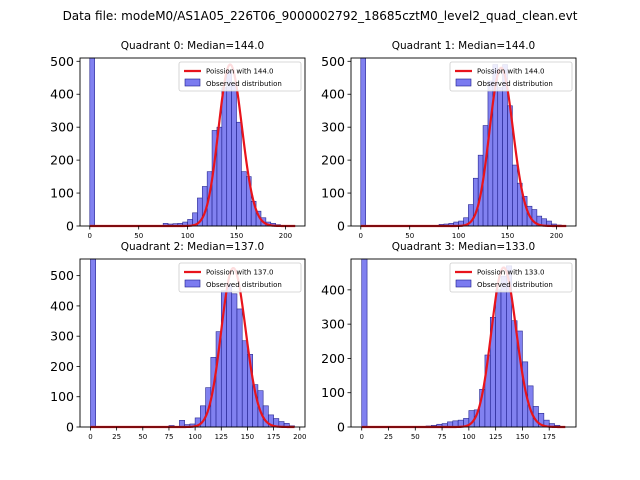  Describe the element at coordinates (463, 247) in the screenshot. I see `quadrant-3-title: Quadrant 3: Median=133.0` at that location.